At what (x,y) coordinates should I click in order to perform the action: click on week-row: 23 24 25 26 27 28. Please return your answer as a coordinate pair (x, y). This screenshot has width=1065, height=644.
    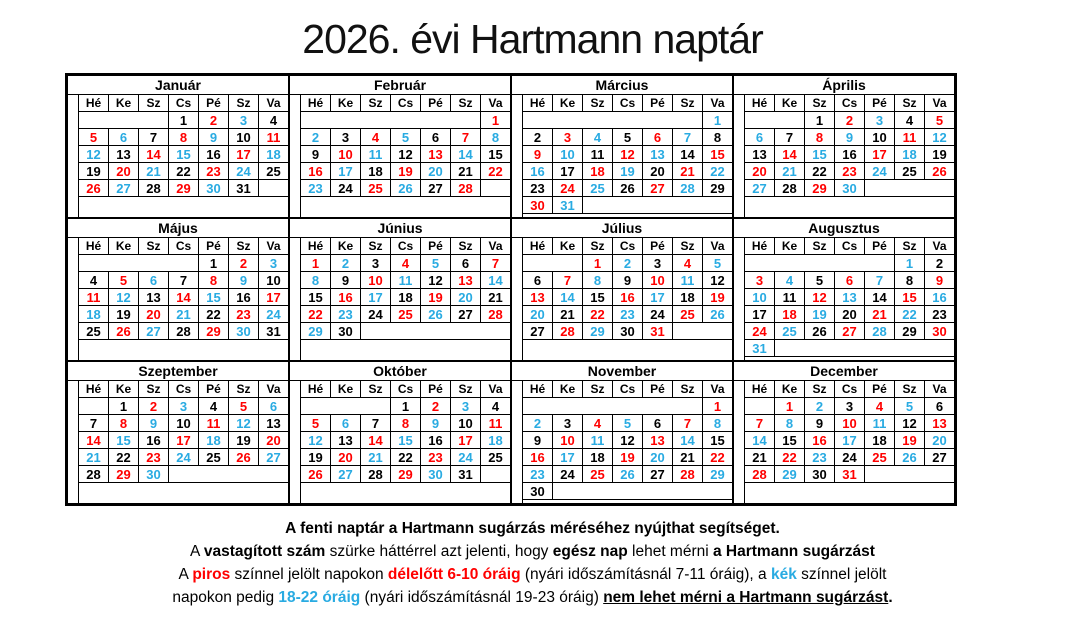
    Looking at the image, I should click on (400, 188).